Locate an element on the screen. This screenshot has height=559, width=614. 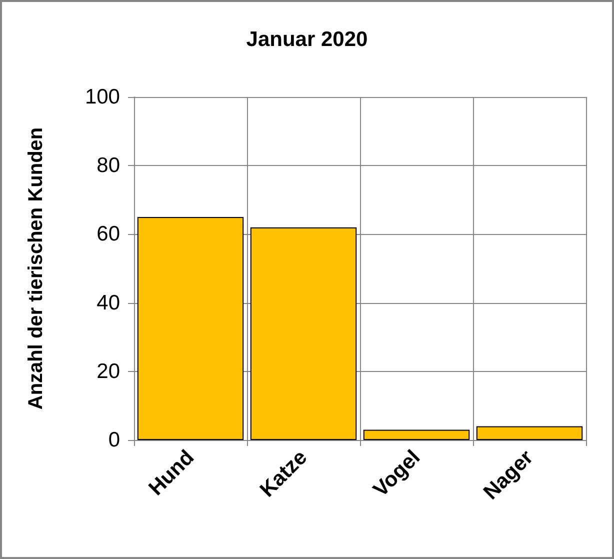
chart-title: Januar 2020 is located at coordinates (307, 39).